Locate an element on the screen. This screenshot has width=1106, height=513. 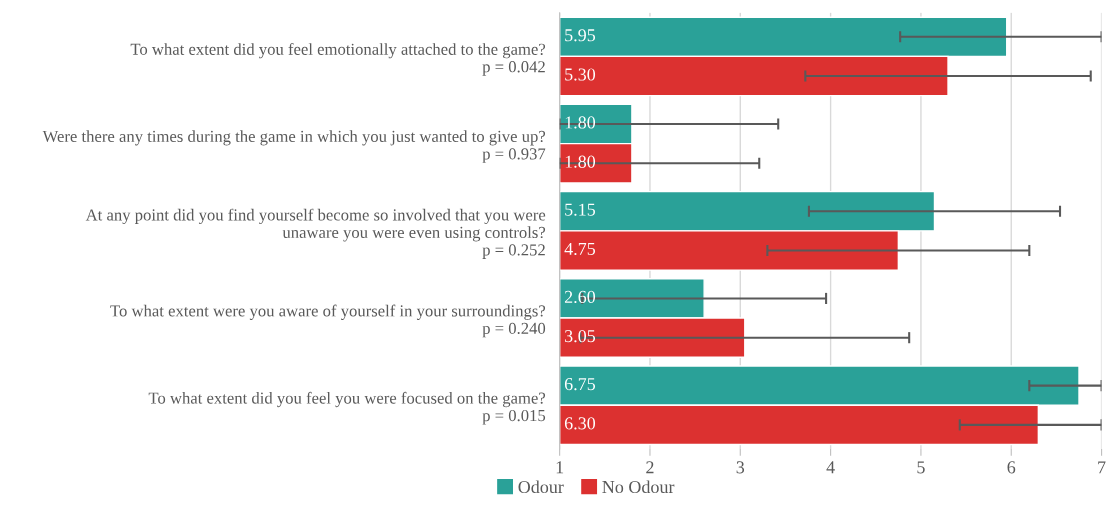
legend-label: Odour is located at coordinates (541, 487).